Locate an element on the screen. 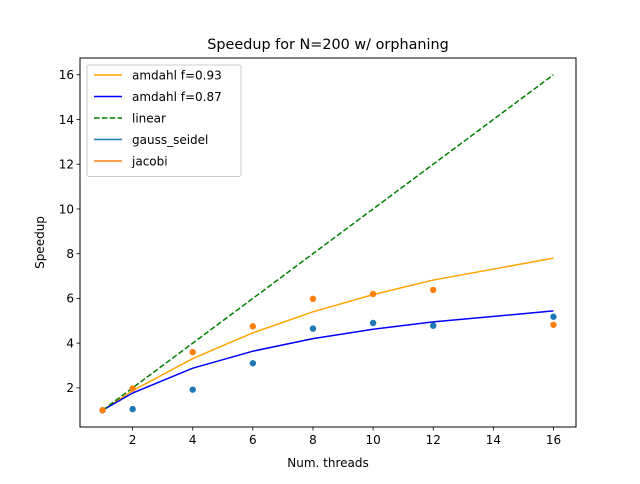 The height and width of the screenshot is (484, 640). x-tick-label: 6 is located at coordinates (253, 440).